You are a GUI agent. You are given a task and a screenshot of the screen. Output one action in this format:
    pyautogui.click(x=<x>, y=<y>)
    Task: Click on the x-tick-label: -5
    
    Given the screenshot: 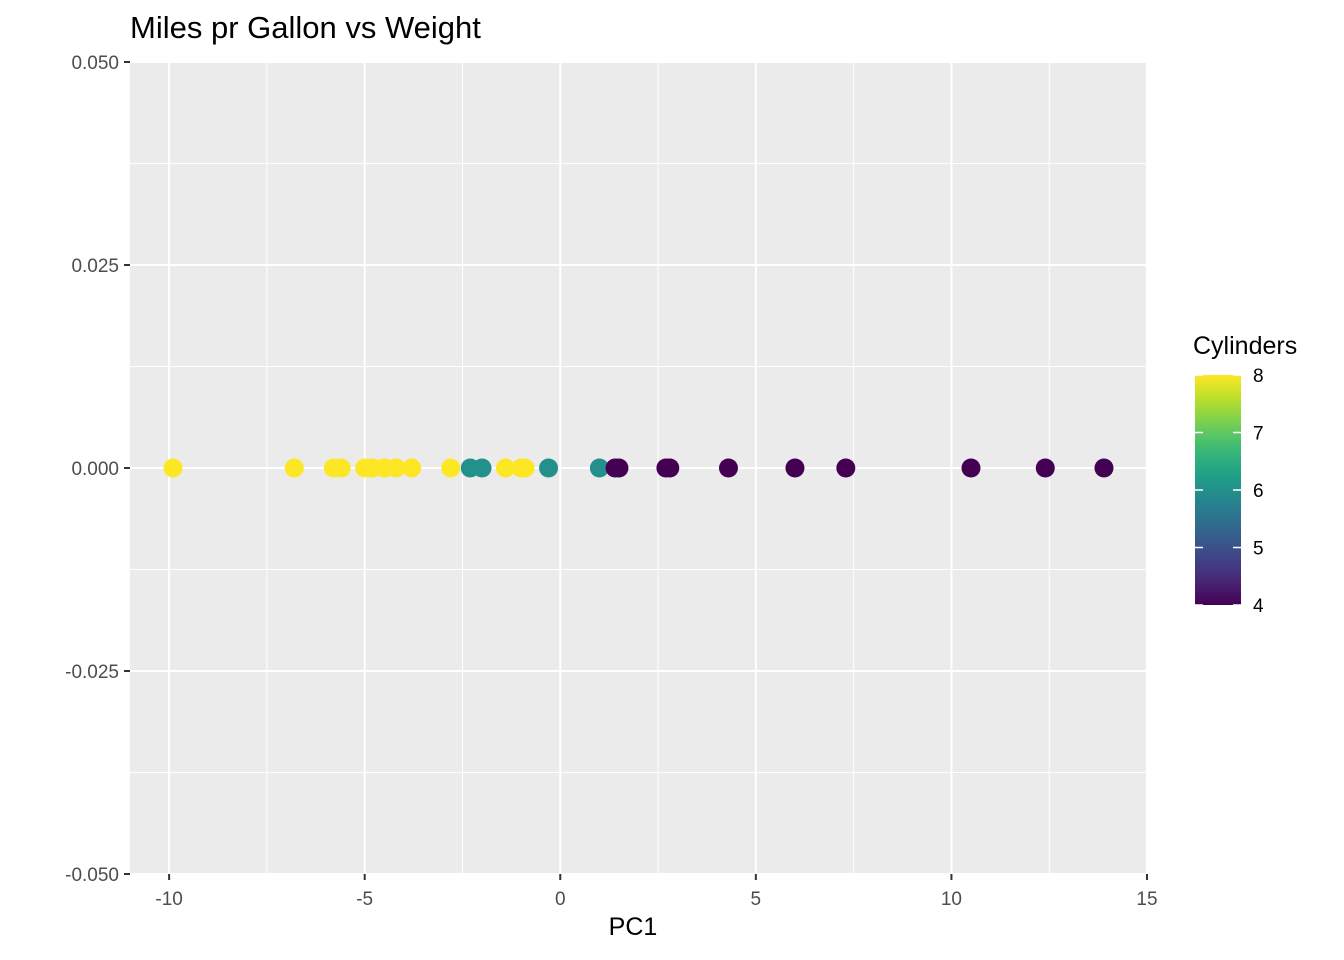 What is the action you would take?
    pyautogui.click(x=364, y=899)
    